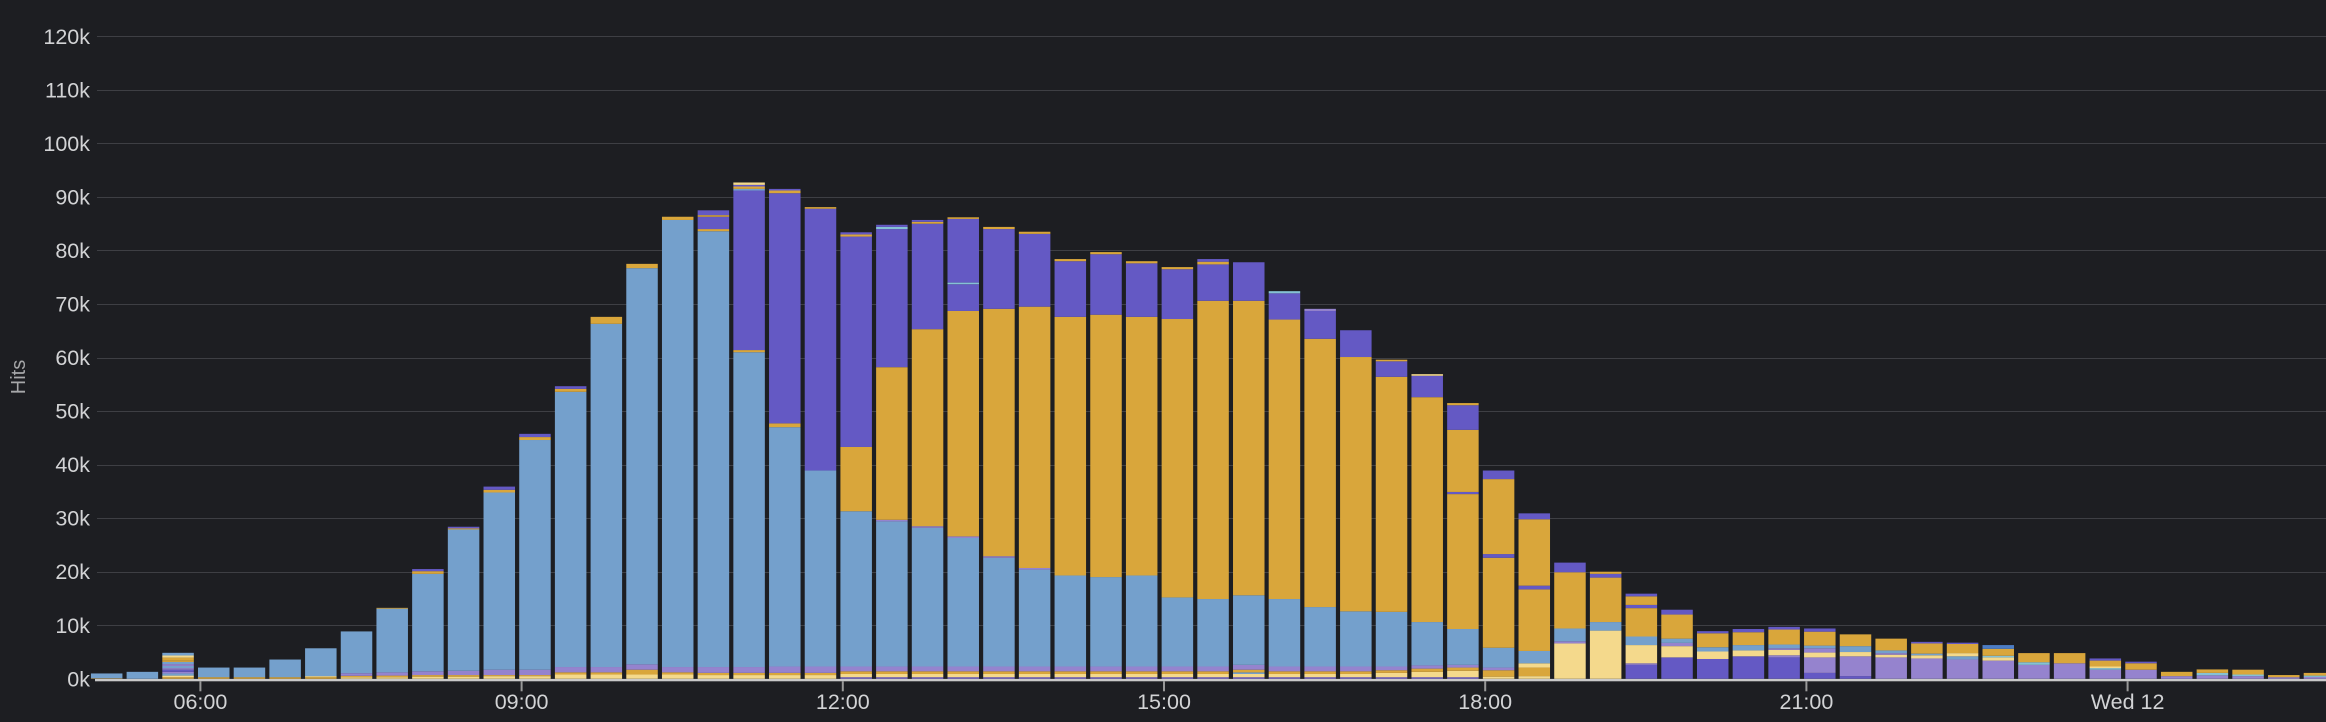 Image resolution: width=2326 pixels, height=722 pixels. I want to click on svg-text: 18:00, so click(1485, 702).